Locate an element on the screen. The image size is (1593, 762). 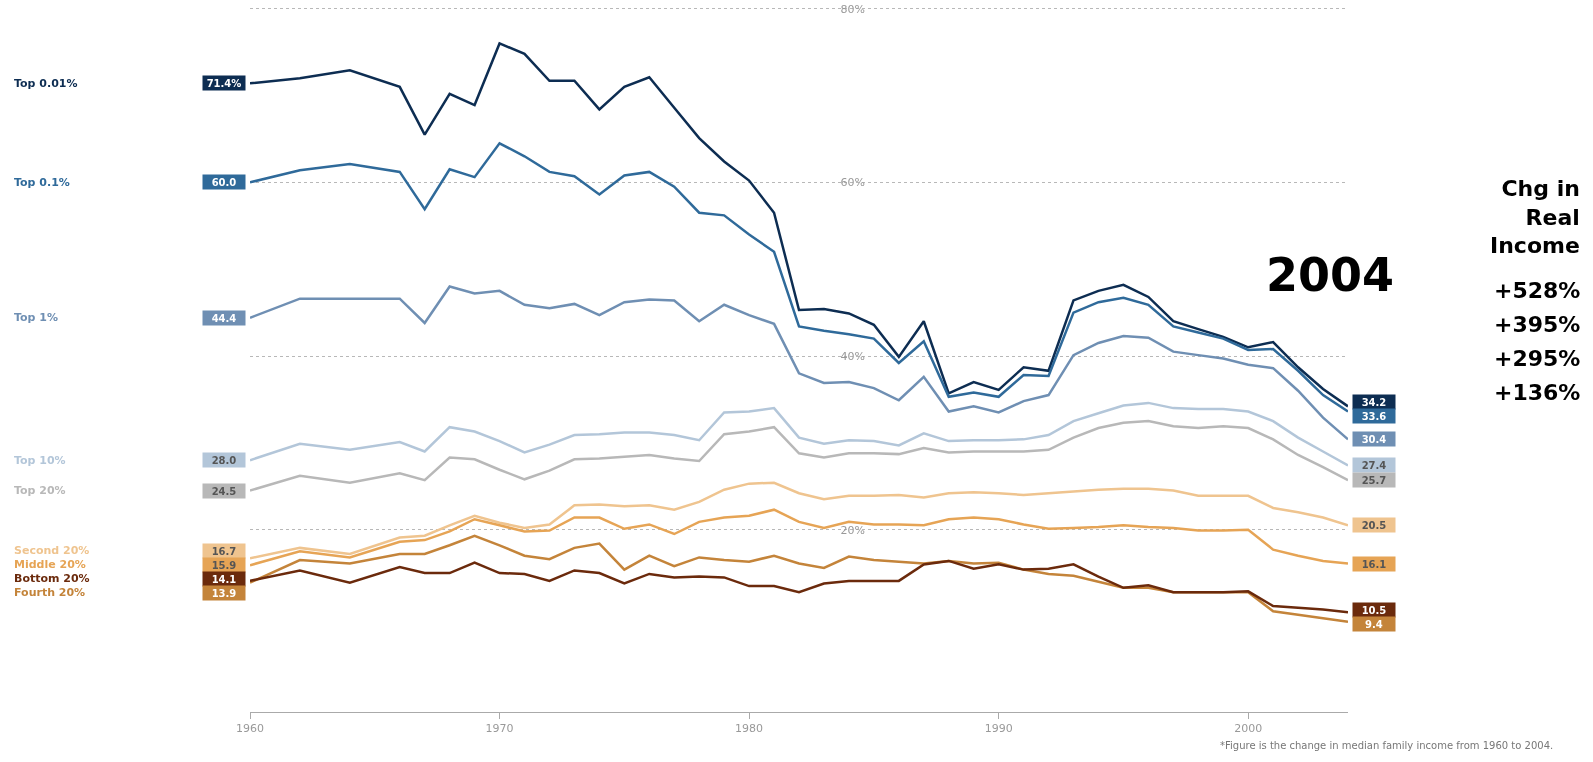
data-label: 13.9 is located at coordinates (224, 593).